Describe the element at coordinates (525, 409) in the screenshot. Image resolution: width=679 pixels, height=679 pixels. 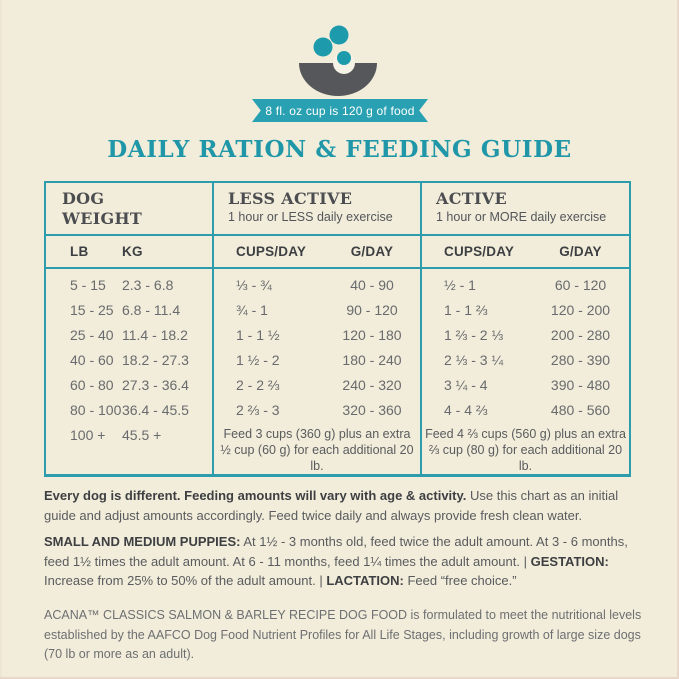
I see `feeding-row: 4 - 4 ⅔ 480 - 560` at that location.